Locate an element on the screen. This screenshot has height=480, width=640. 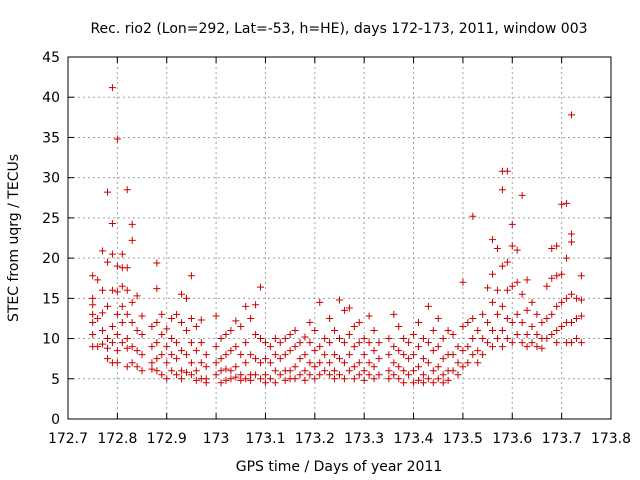
y-tick-label: 30 is located at coordinates (51, 179).